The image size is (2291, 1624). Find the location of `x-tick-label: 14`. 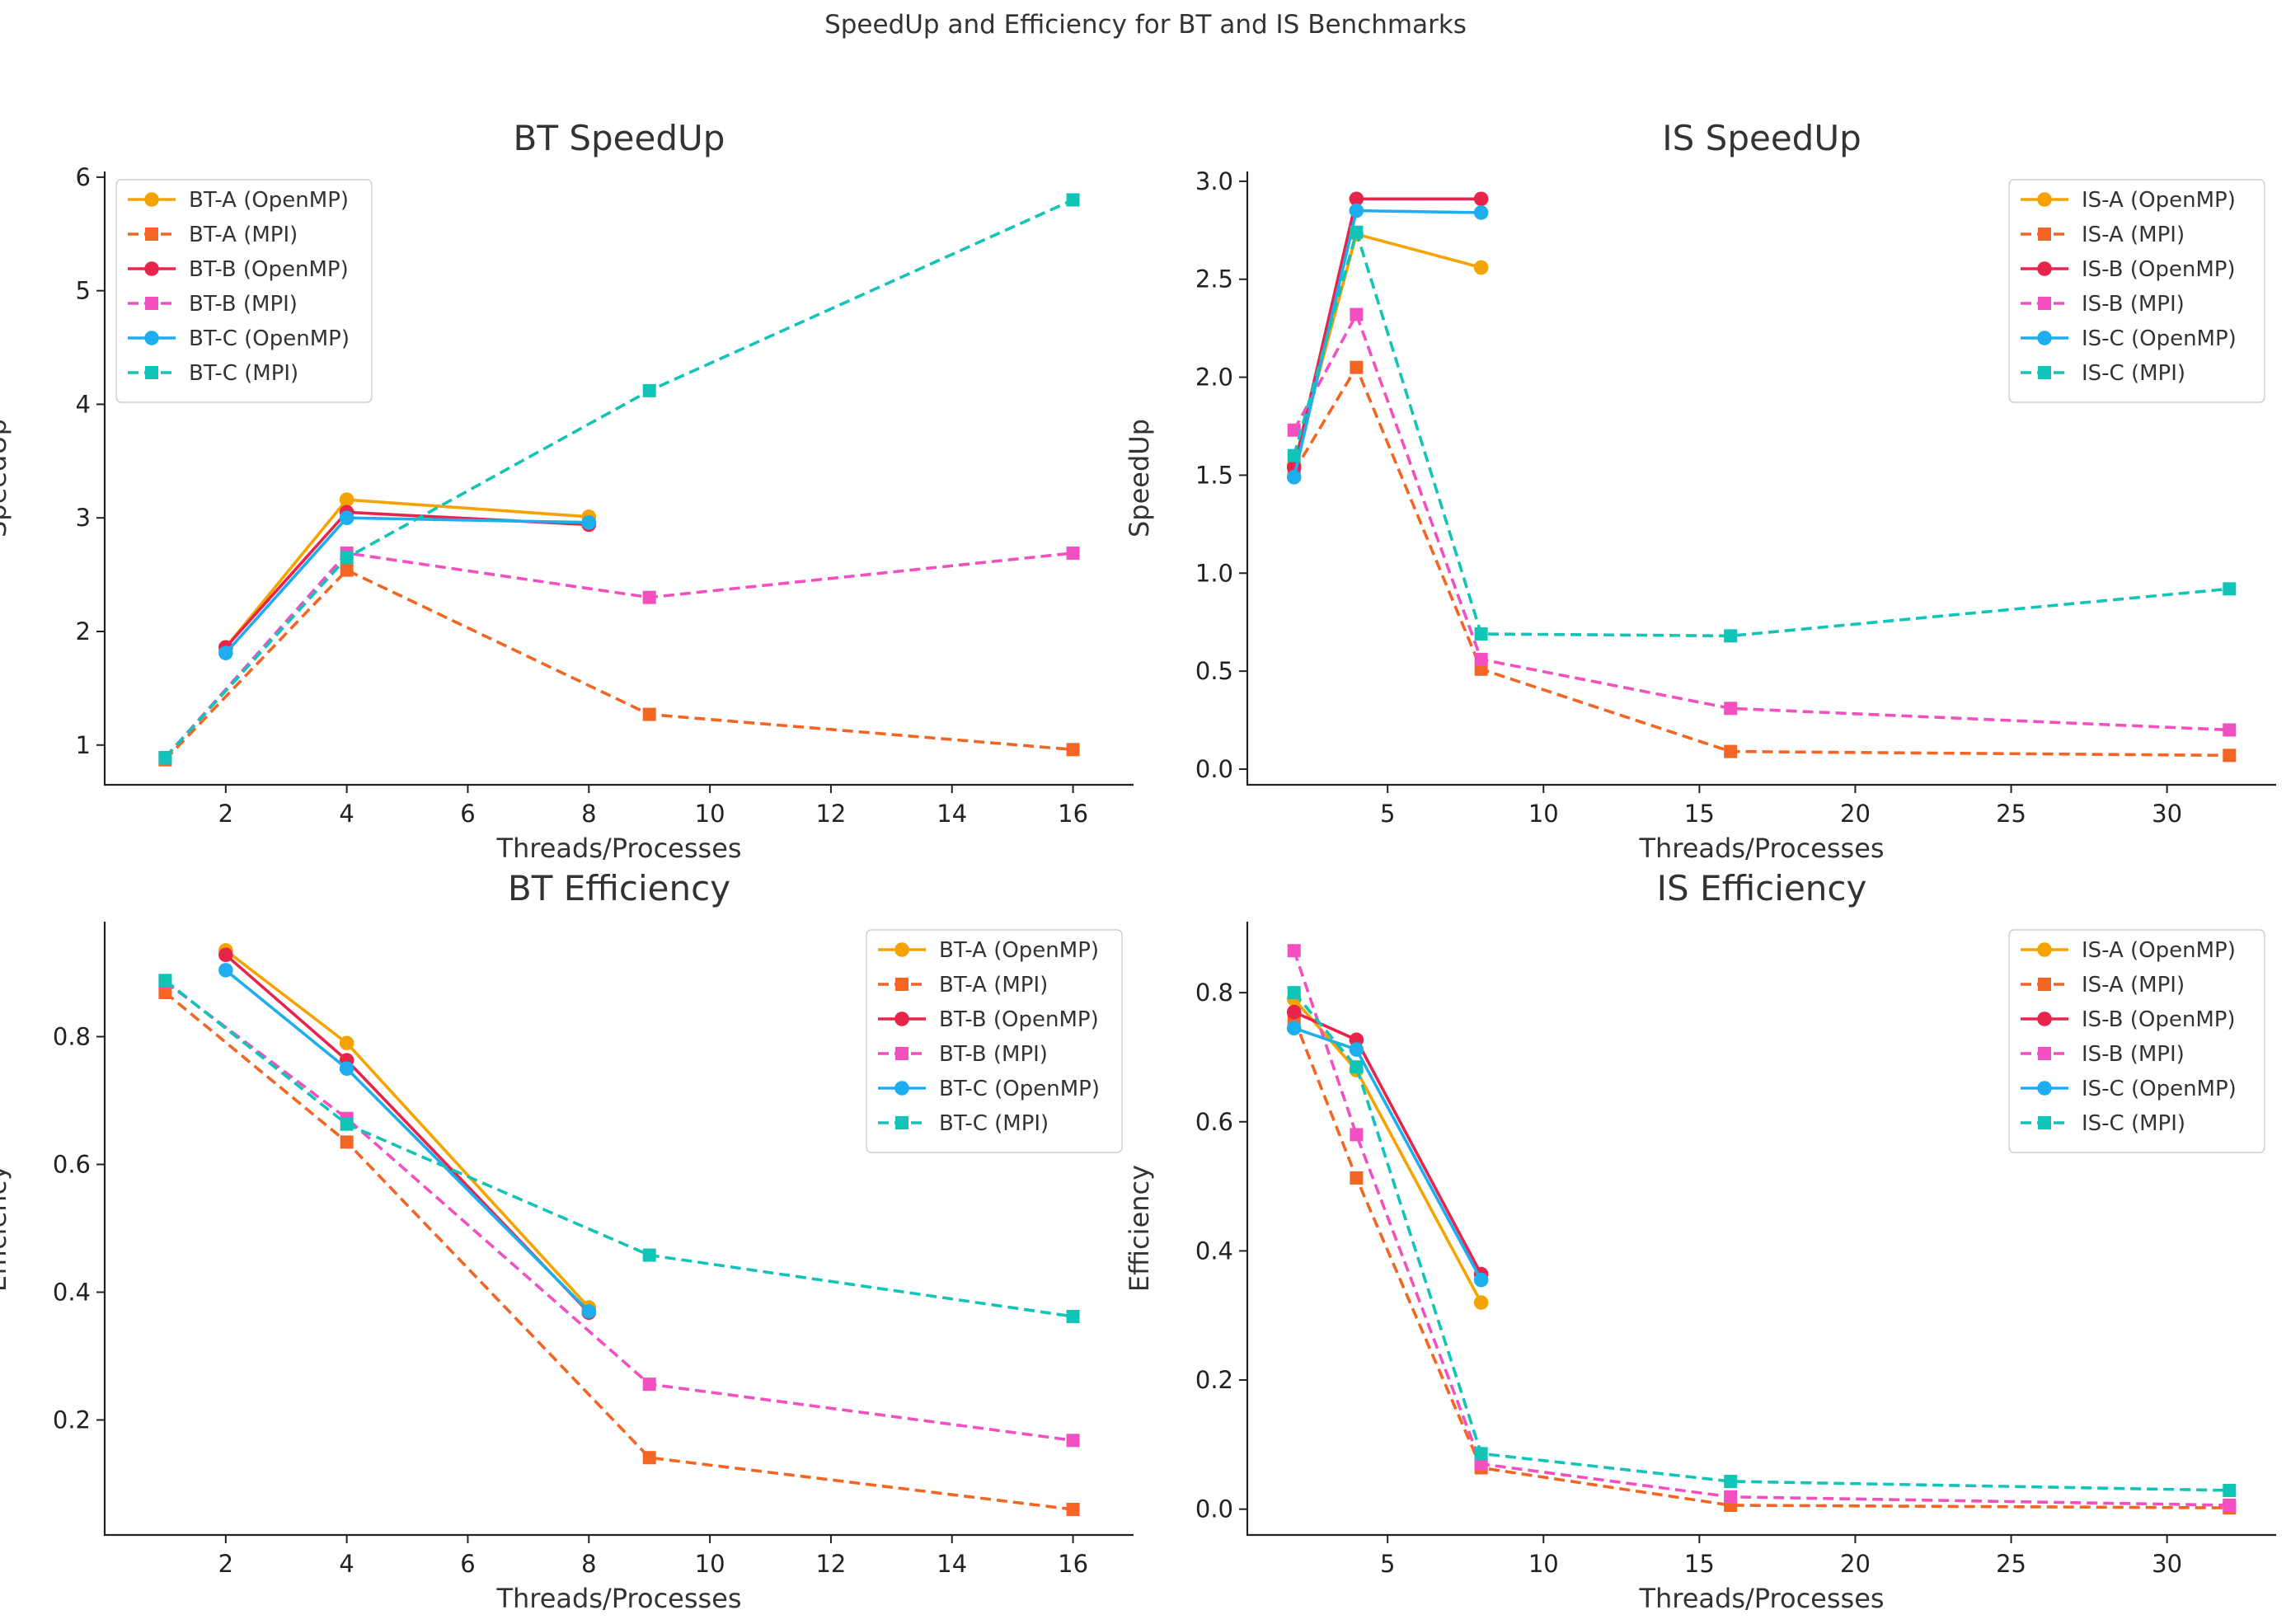

x-tick-label: 14 is located at coordinates (952, 1564).